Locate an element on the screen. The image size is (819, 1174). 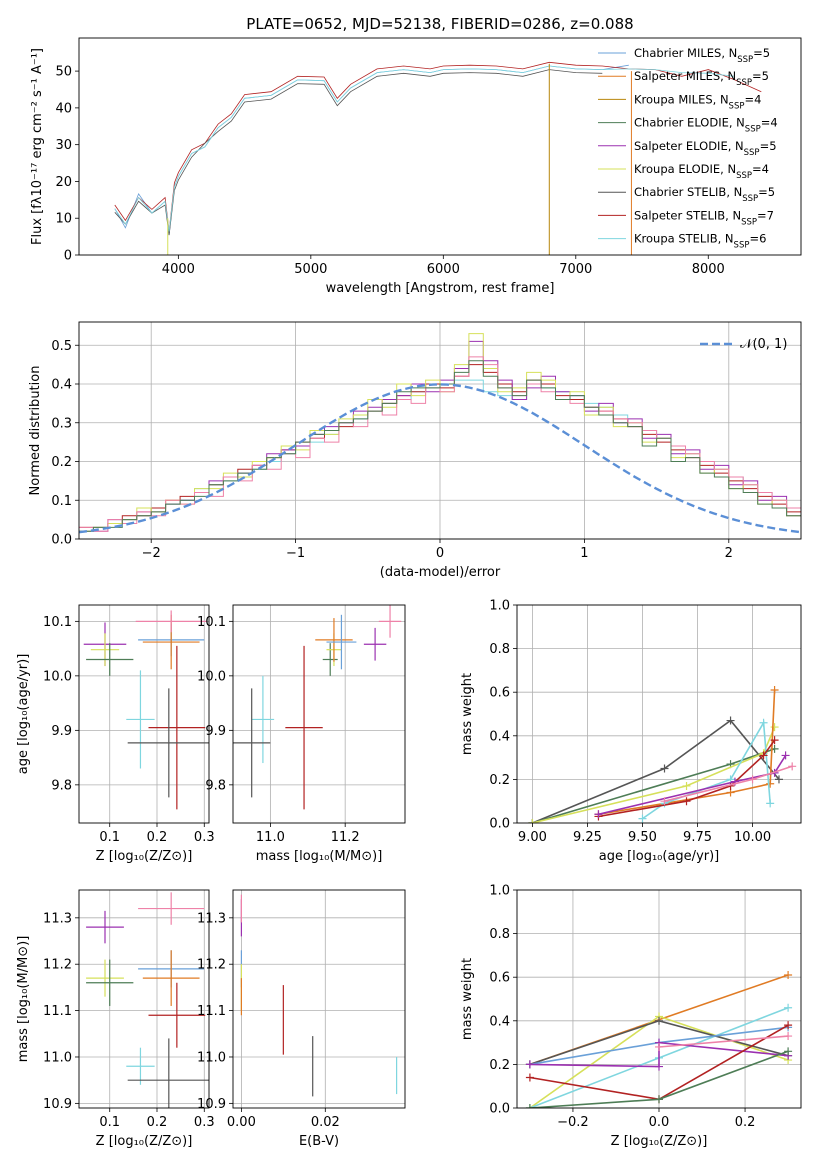
y-tick-label: 0.2 is located at coordinates (61, 462).